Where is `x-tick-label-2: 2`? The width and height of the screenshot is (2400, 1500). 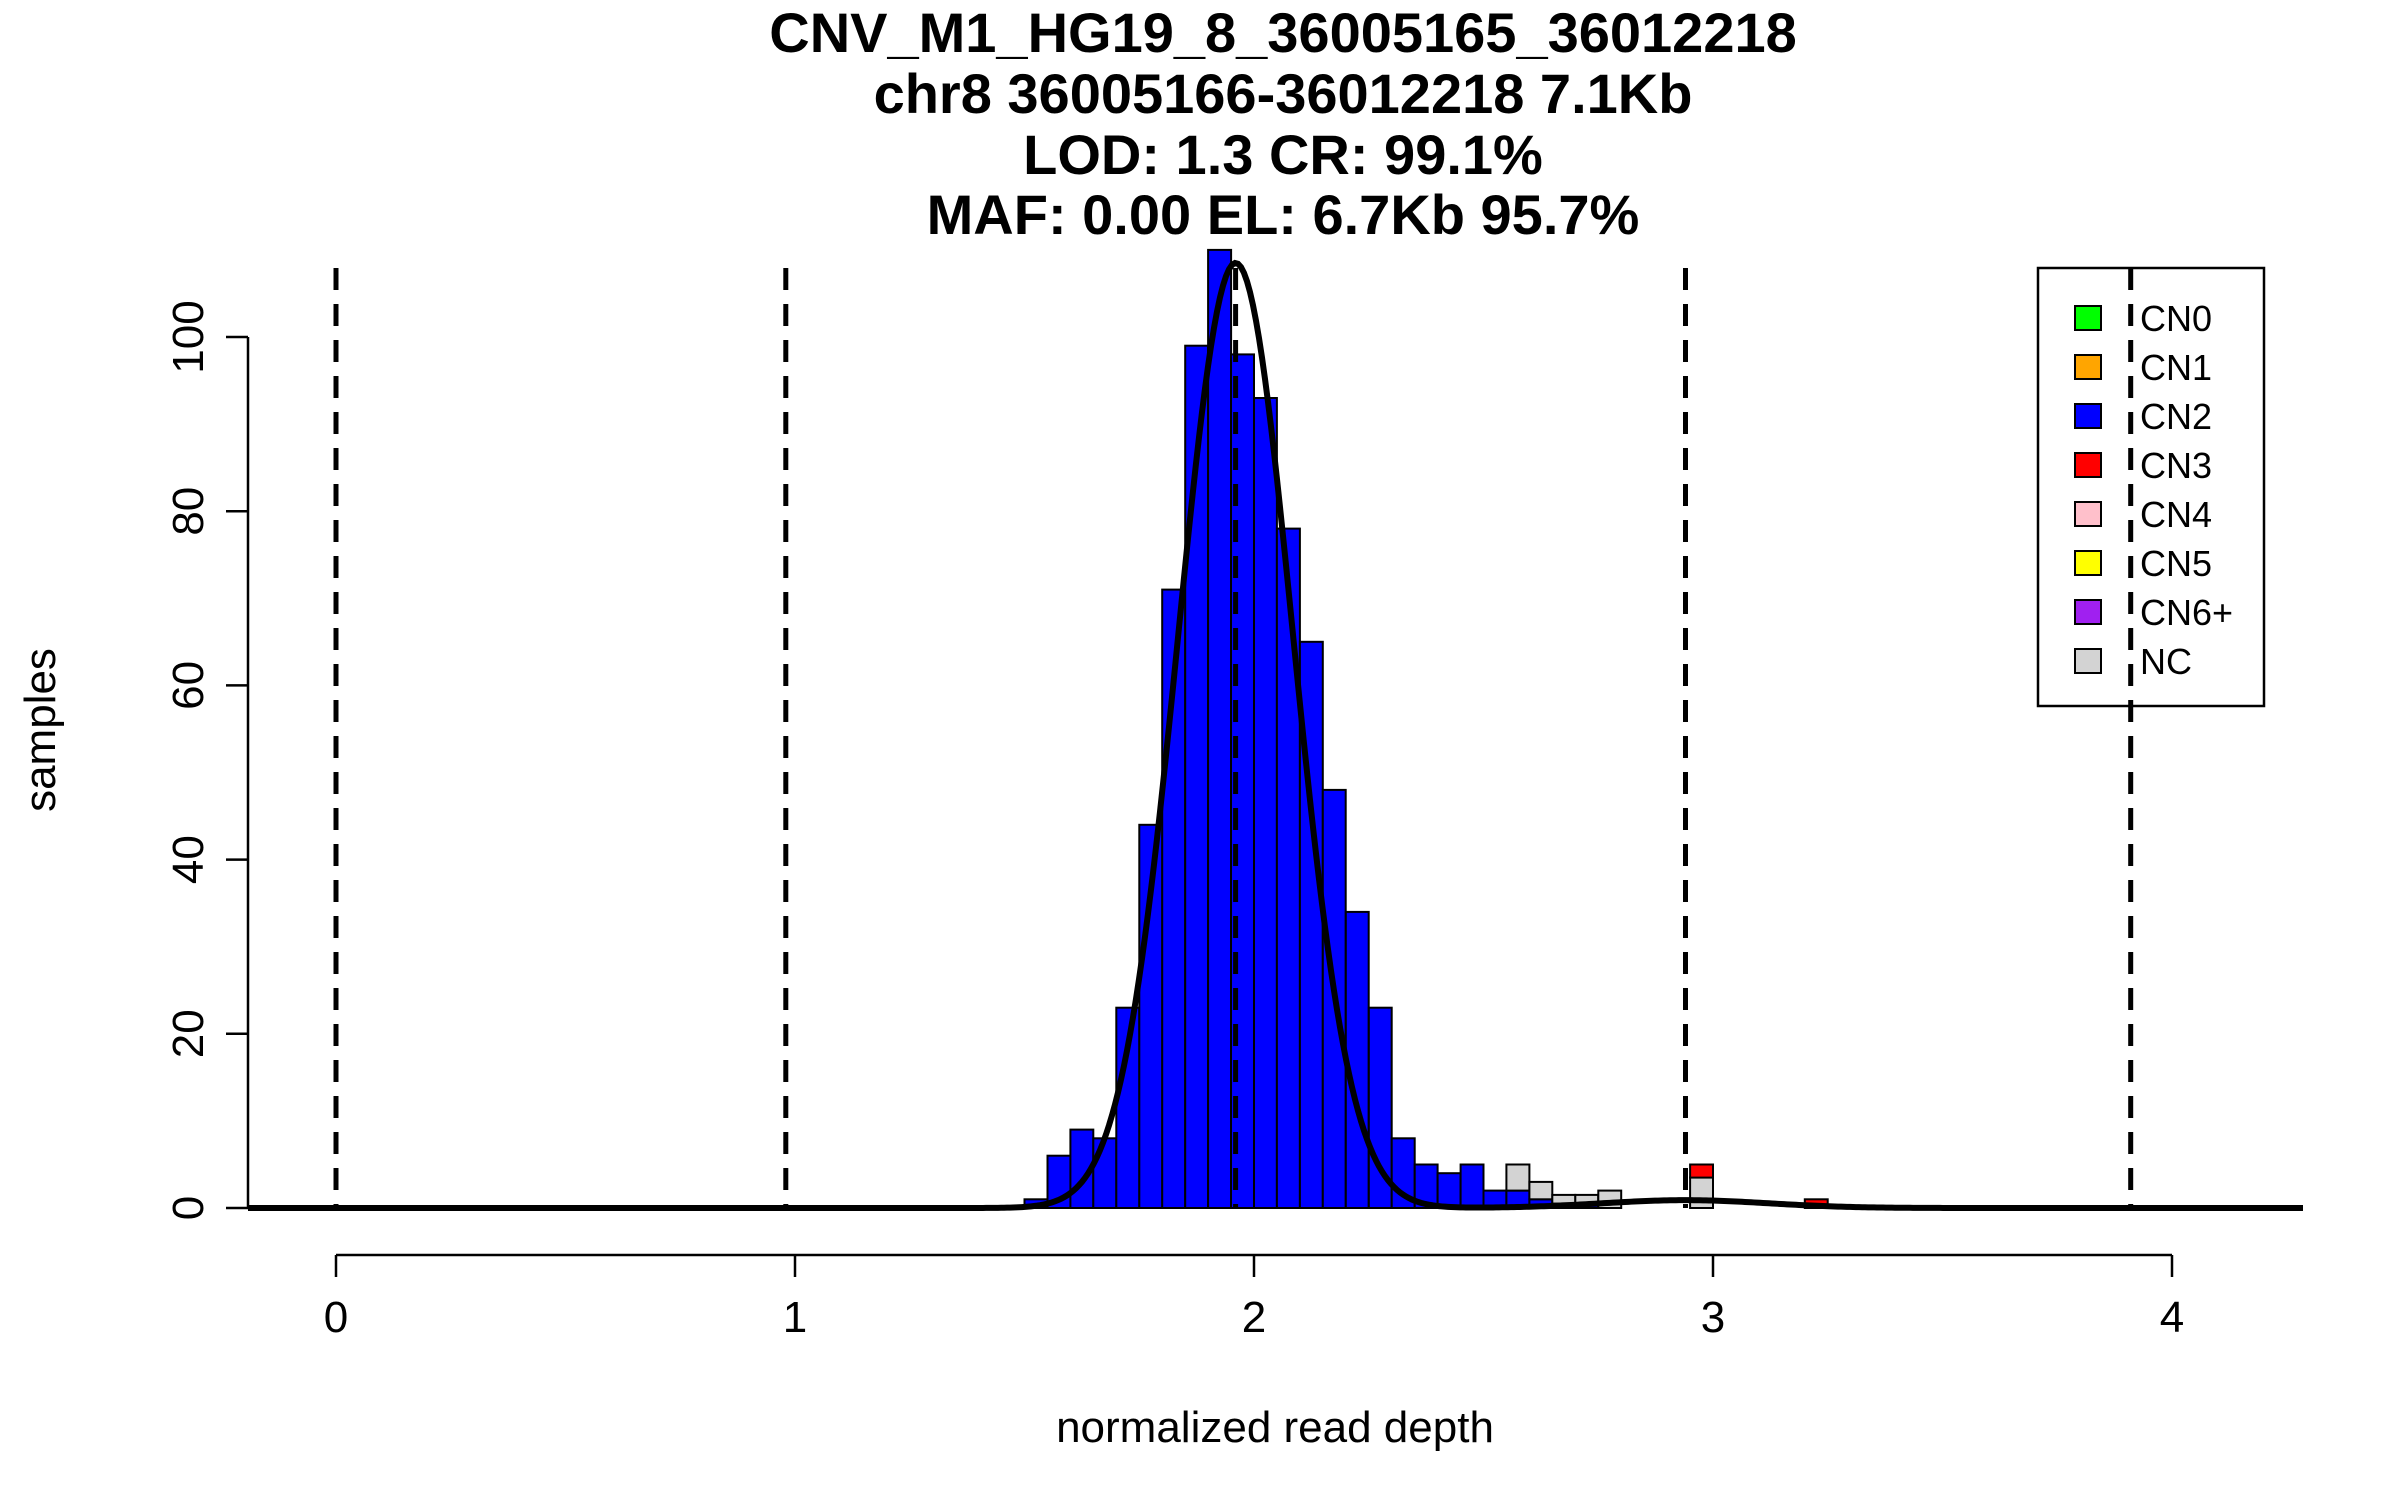
x-tick-label-2: 2 is located at coordinates (1254, 1317).